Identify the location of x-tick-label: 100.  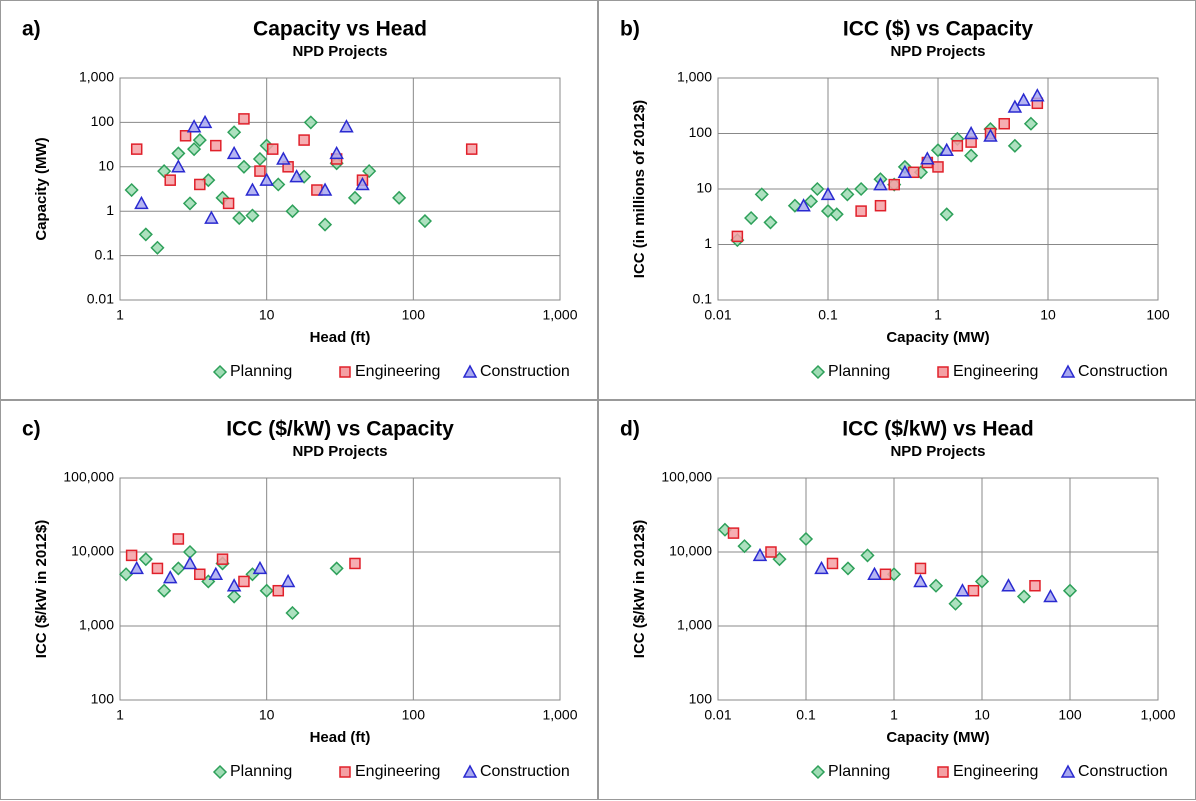
(1070, 715).